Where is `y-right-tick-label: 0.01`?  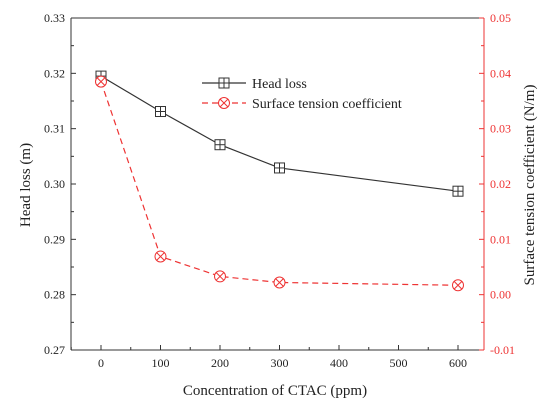
y-right-tick-label: 0.01 is located at coordinates (500, 239).